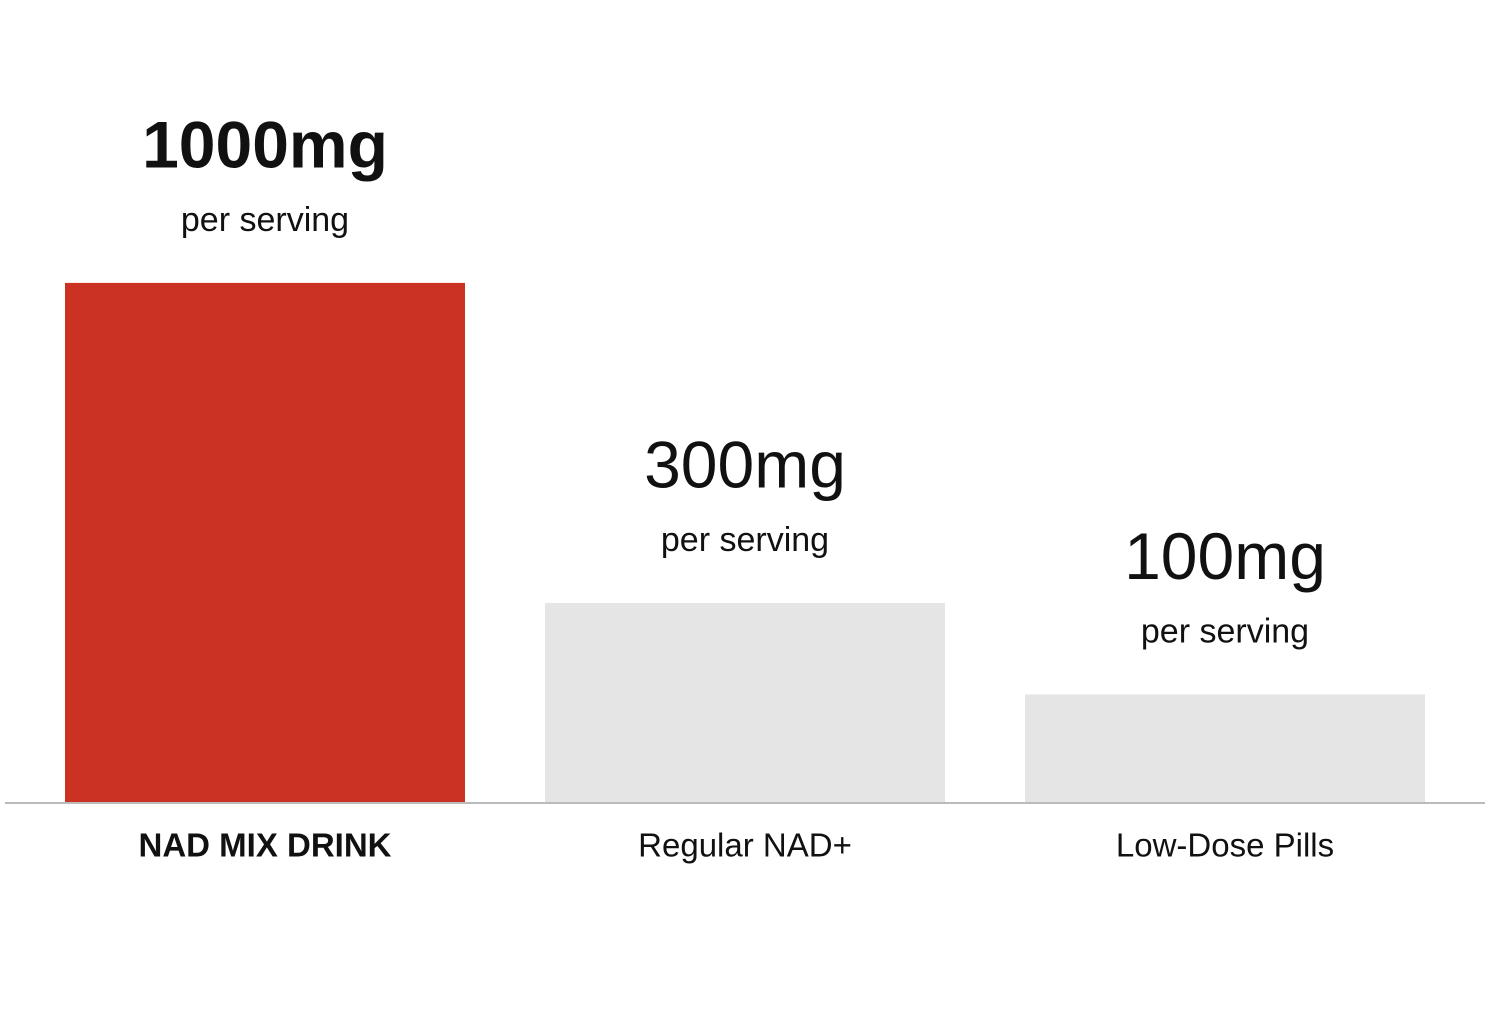 This screenshot has width=1493, height=1015. What do you see at coordinates (265, 845) in the screenshot?
I see `x-tick-label: NAD MIX DRINK` at bounding box center [265, 845].